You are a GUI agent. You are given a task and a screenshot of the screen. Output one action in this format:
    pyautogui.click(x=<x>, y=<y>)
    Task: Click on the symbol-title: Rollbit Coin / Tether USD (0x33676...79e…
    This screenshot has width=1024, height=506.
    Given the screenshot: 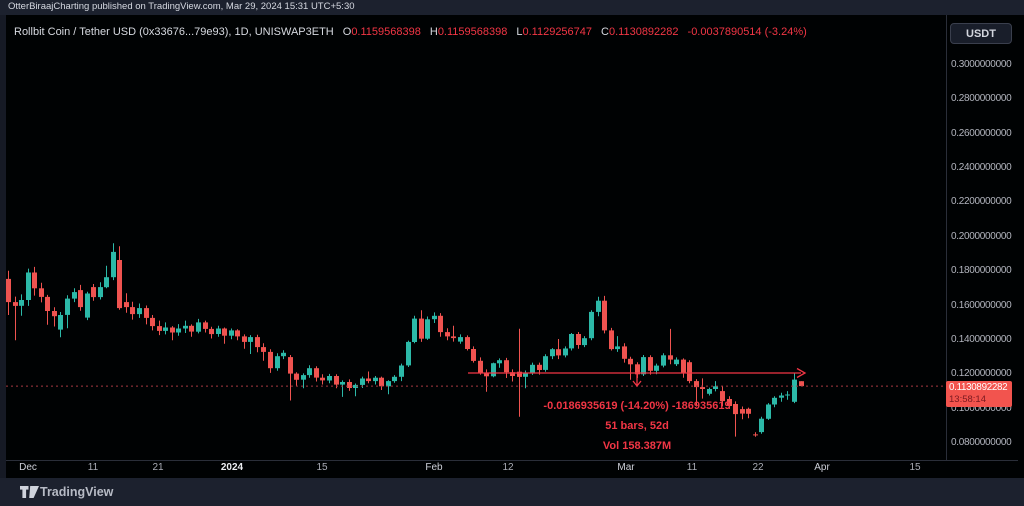 What is the action you would take?
    pyautogui.click(x=174, y=32)
    